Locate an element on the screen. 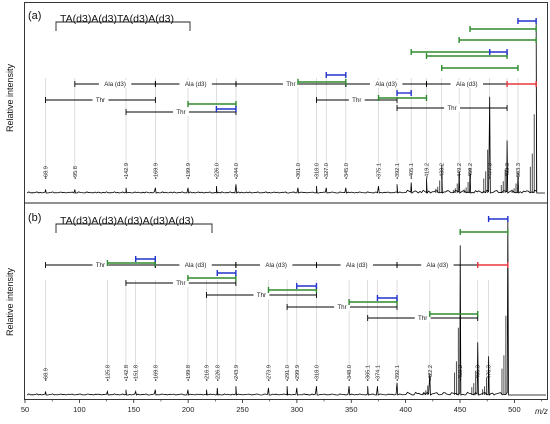 The width and height of the screenshot is (550, 424). panel-a-sequence: TA(d3)A(d3)TA(d3)A(d3) is located at coordinates (117, 19).